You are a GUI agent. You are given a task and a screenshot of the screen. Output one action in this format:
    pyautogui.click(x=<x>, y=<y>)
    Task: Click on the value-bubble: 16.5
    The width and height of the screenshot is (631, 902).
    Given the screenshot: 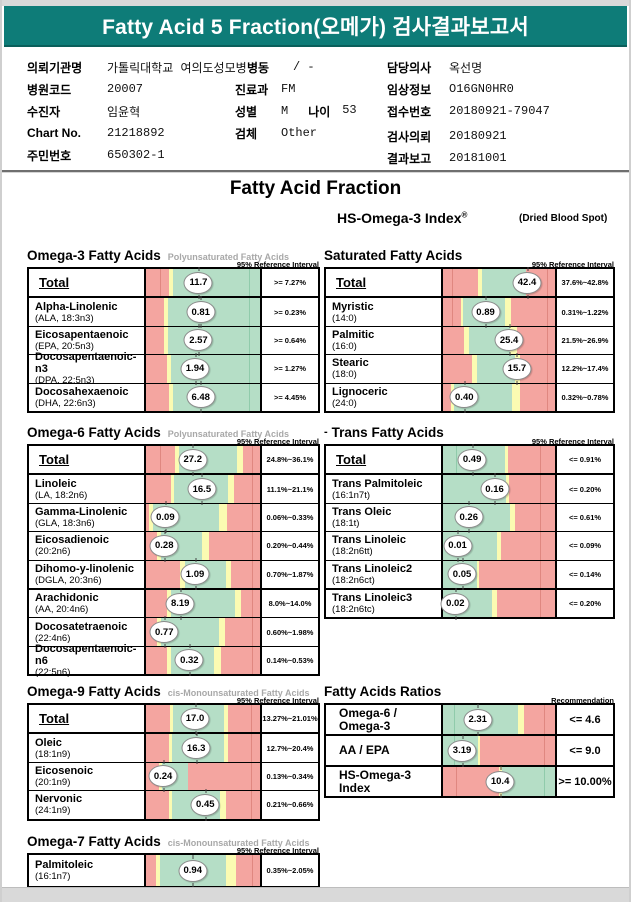 What is the action you would take?
    pyautogui.click(x=202, y=489)
    